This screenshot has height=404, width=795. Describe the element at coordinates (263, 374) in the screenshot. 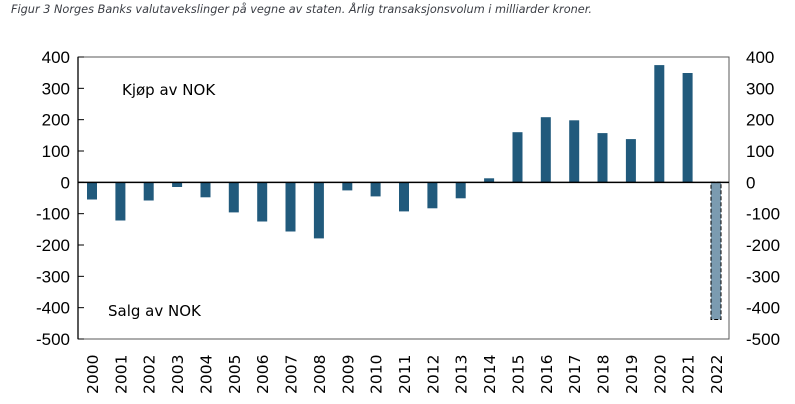

I see `x-tick-label: 2006` at that location.